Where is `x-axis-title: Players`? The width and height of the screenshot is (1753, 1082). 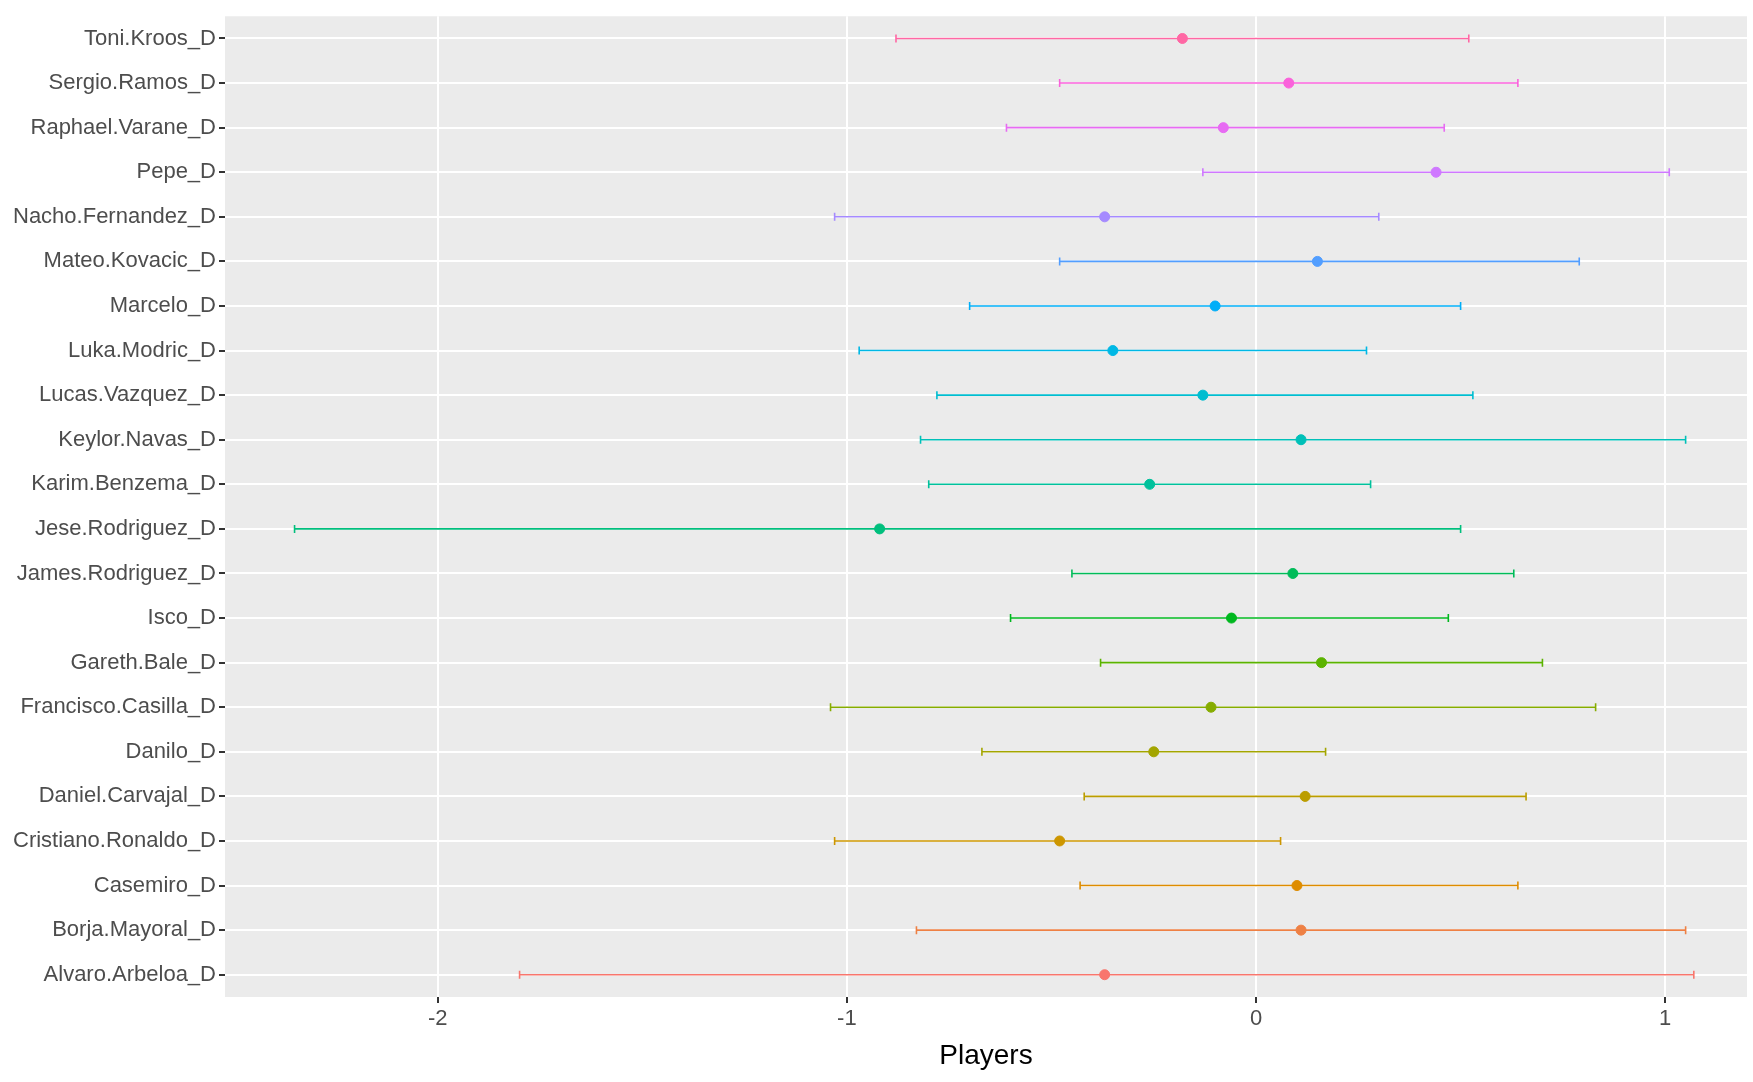 x-axis-title: Players is located at coordinates (986, 1054).